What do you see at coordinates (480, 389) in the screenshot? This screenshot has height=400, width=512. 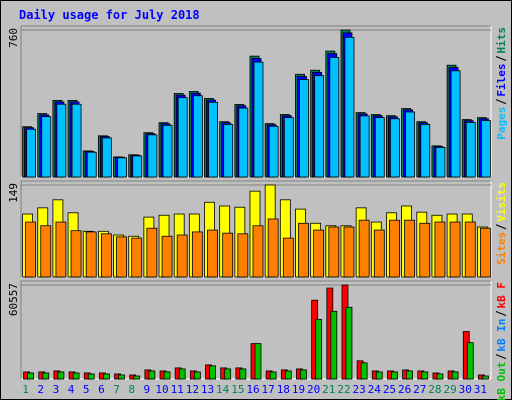 I see `x-tick-label: 31` at bounding box center [480, 389].